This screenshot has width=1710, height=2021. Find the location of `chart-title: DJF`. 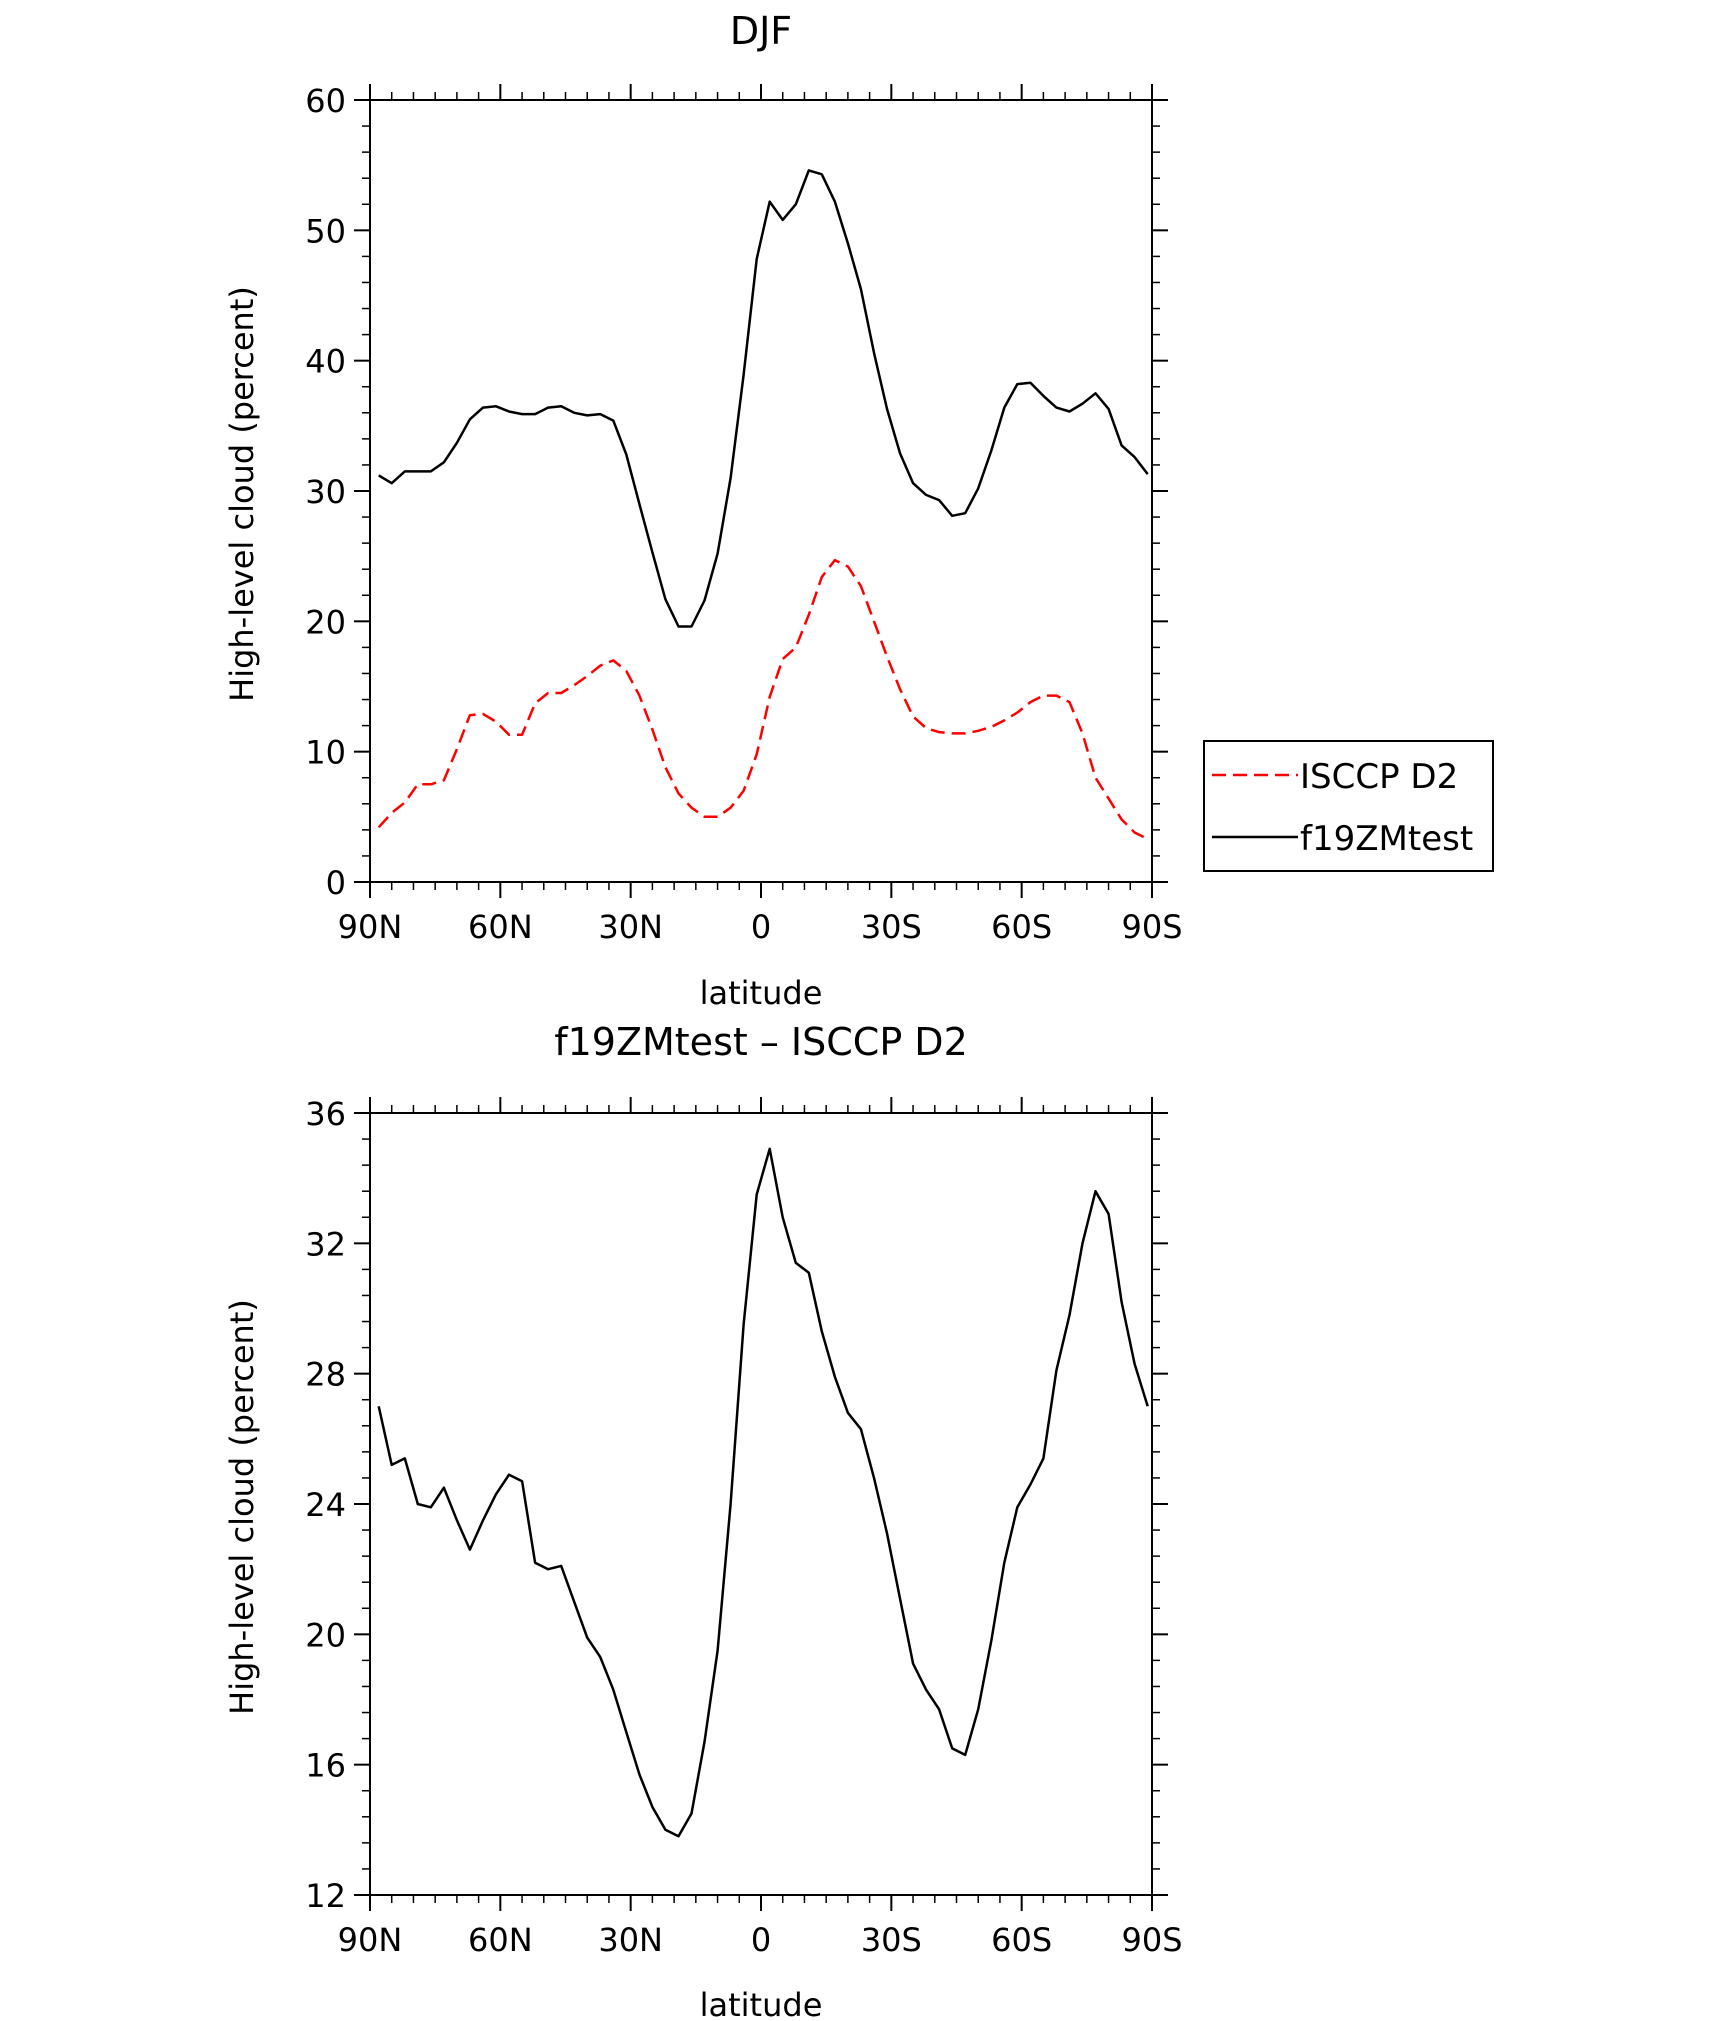

chart-title: DJF is located at coordinates (761, 31).